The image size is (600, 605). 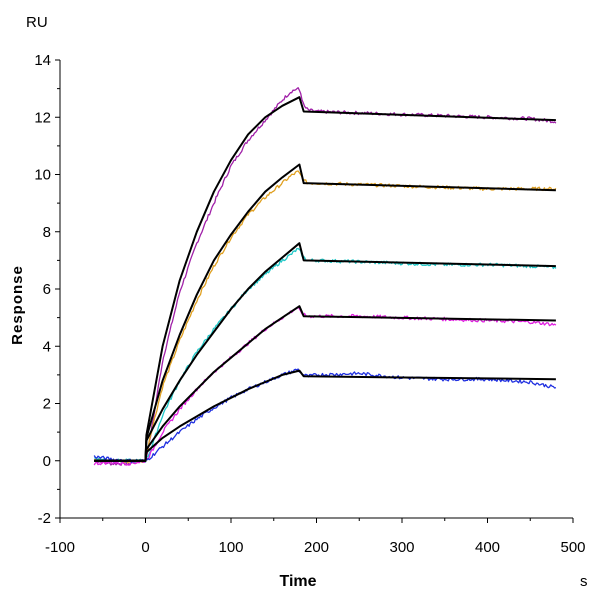 What do you see at coordinates (47, 404) in the screenshot?
I see `y-tick-label: 2` at bounding box center [47, 404].